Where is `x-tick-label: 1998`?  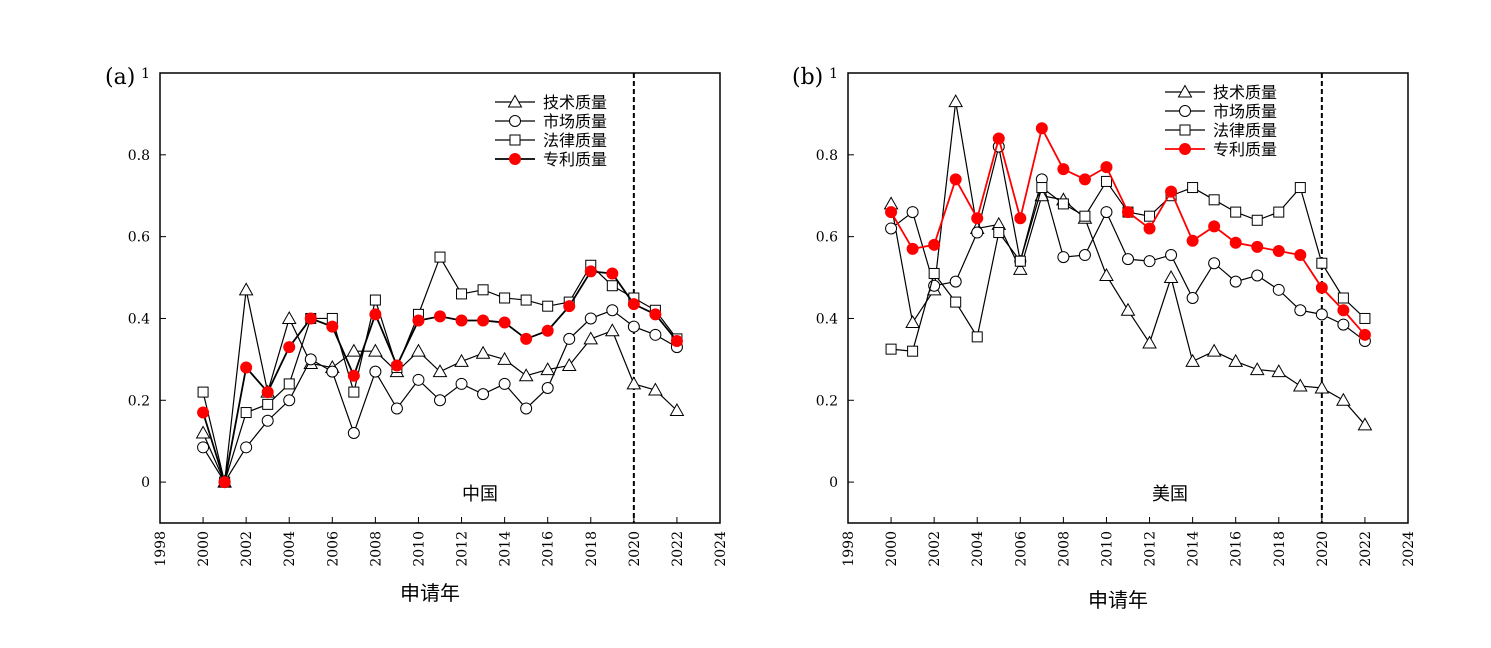
x-tick-label: 1998 is located at coordinates (849, 549).